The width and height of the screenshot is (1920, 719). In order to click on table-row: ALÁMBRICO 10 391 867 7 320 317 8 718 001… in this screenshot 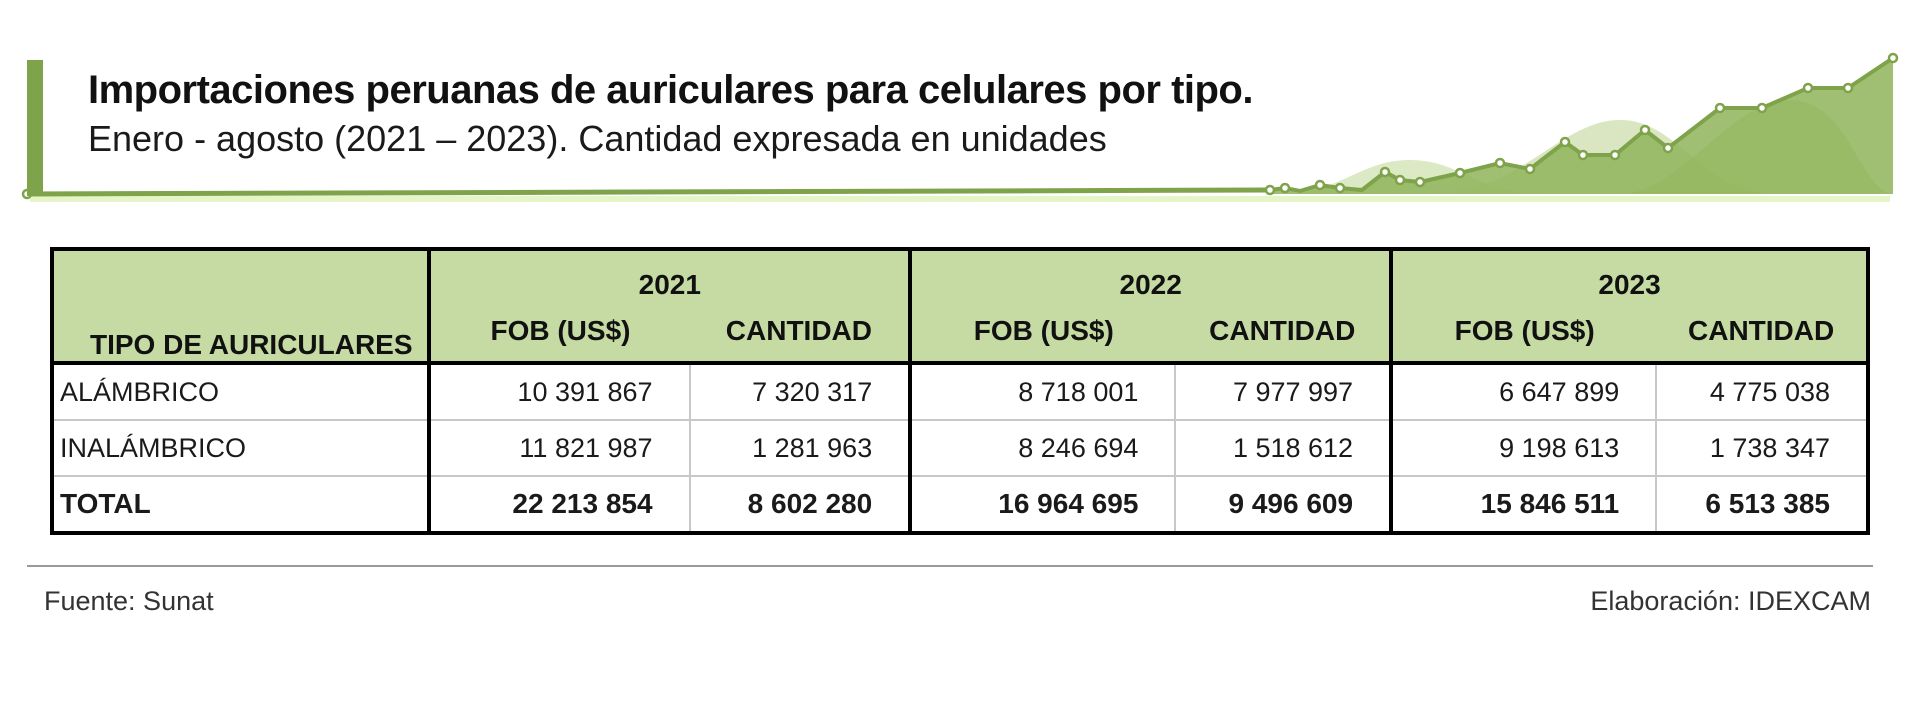, I will do `click(959, 391)`.